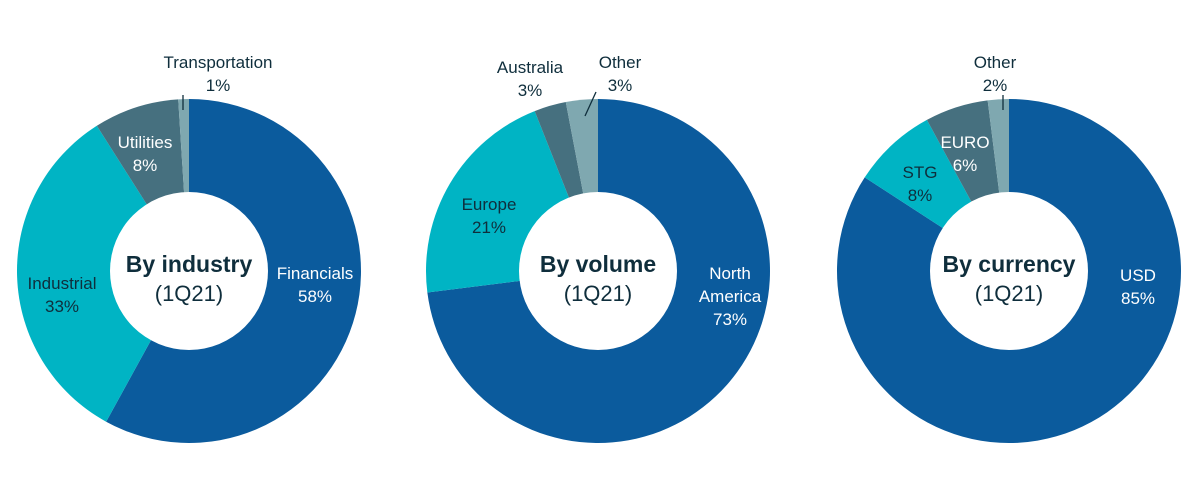 Image resolution: width=1200 pixels, height=503 pixels. Describe the element at coordinates (218, 85) in the screenshot. I see `slice-value-transportation: 1%` at that location.